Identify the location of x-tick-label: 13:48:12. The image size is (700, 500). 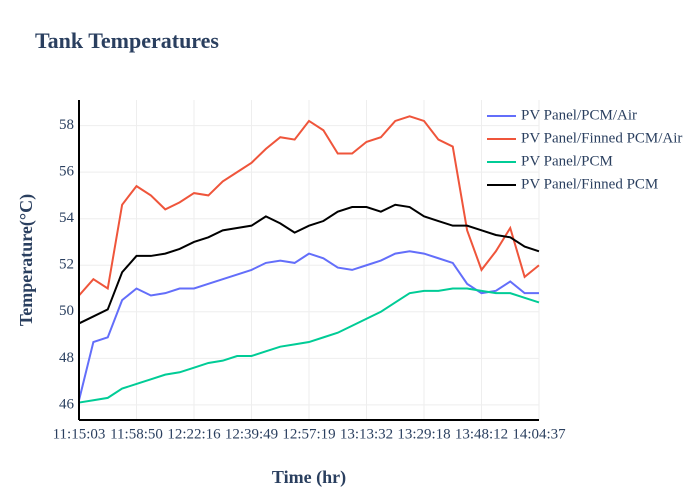
(481, 434).